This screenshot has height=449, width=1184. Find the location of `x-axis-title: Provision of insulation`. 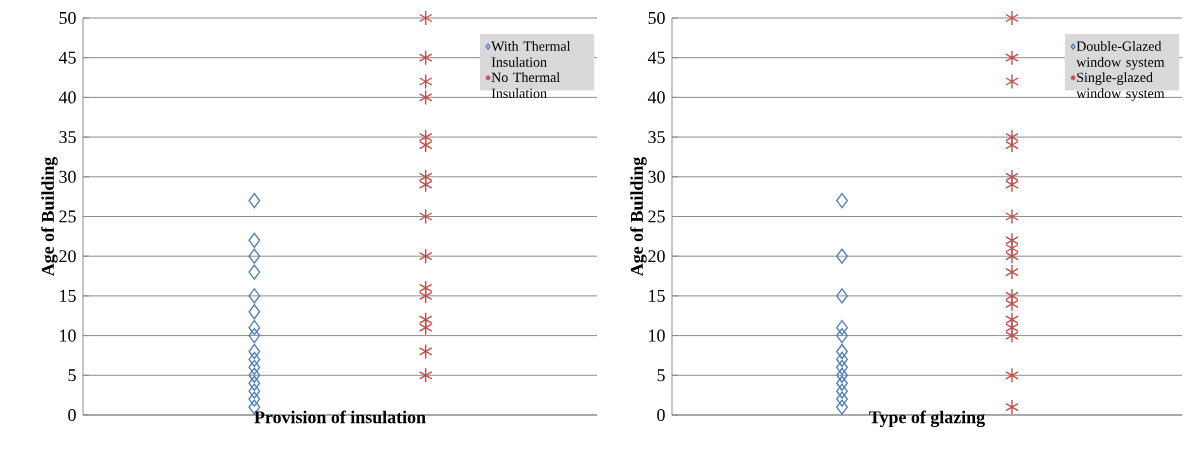

x-axis-title: Provision of insulation is located at coordinates (340, 417).